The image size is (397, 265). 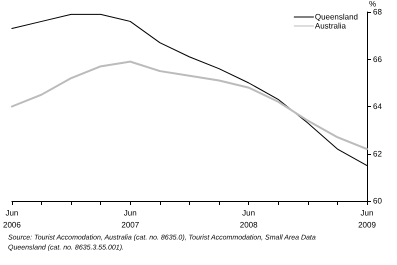 I want to click on y-axis-title: %, so click(x=372, y=4).